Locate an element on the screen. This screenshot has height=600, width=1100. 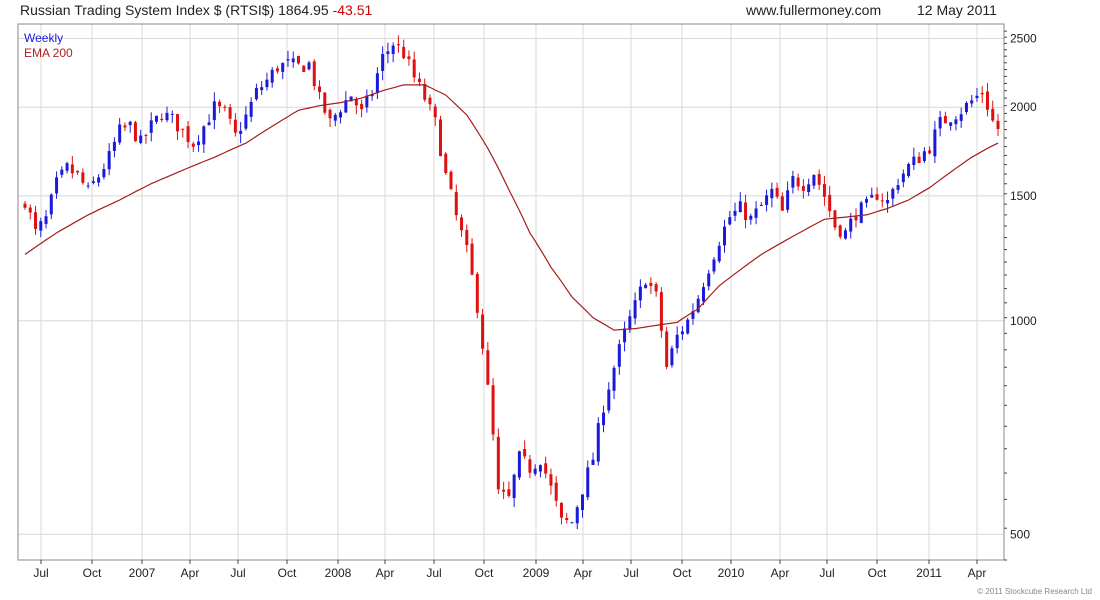
site-url: www.fullermoney.com is located at coordinates (814, 10).